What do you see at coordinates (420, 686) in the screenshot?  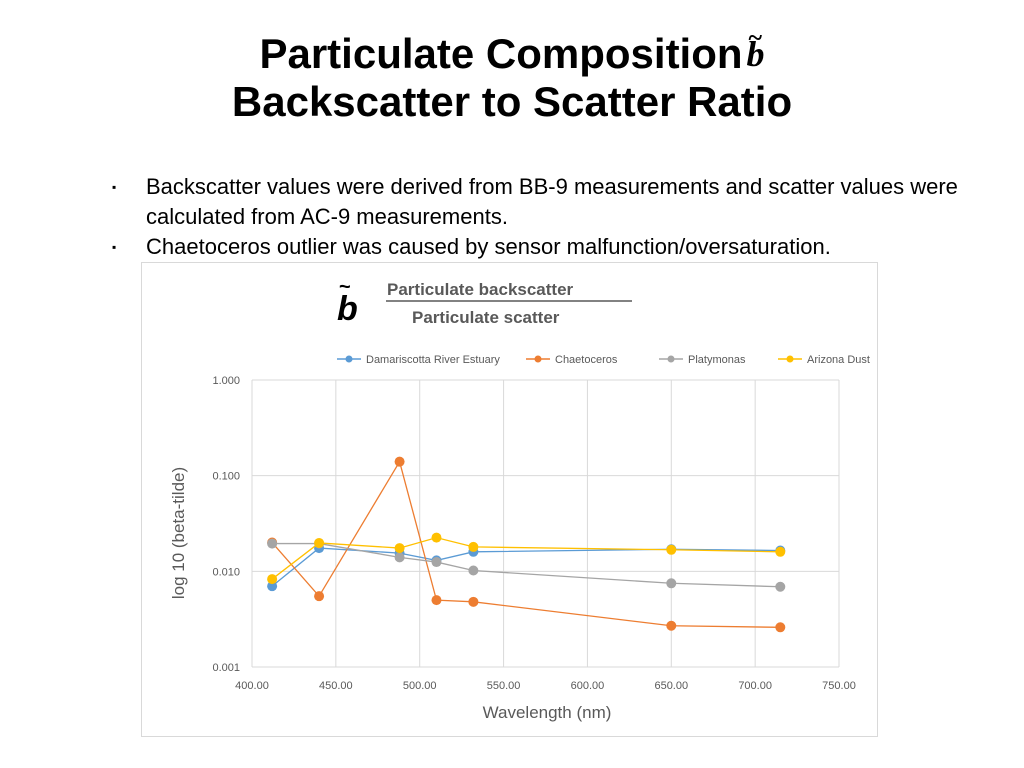 I see `x-tick-label: 500.00` at bounding box center [420, 686].